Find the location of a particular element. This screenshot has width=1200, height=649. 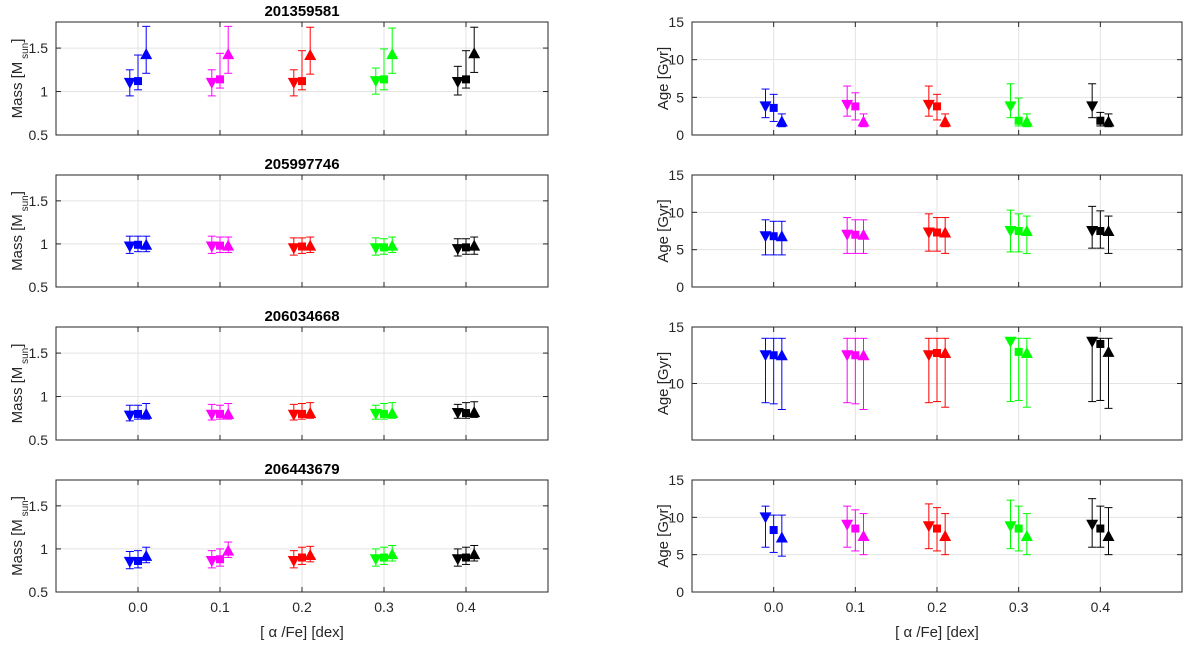

x-tick-label: 0.4 is located at coordinates (1101, 607).